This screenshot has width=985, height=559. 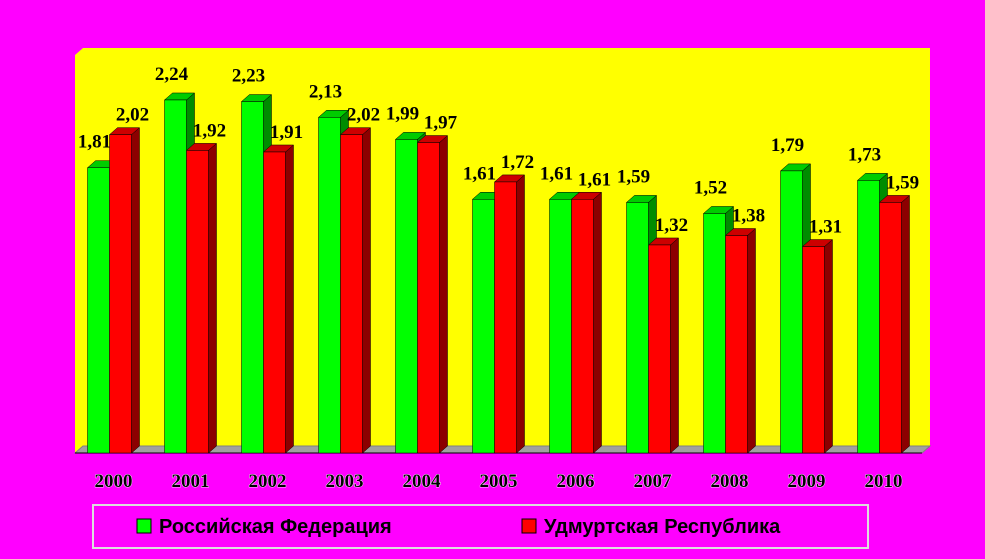 I want to click on value-label: 1,31, so click(x=825, y=227).